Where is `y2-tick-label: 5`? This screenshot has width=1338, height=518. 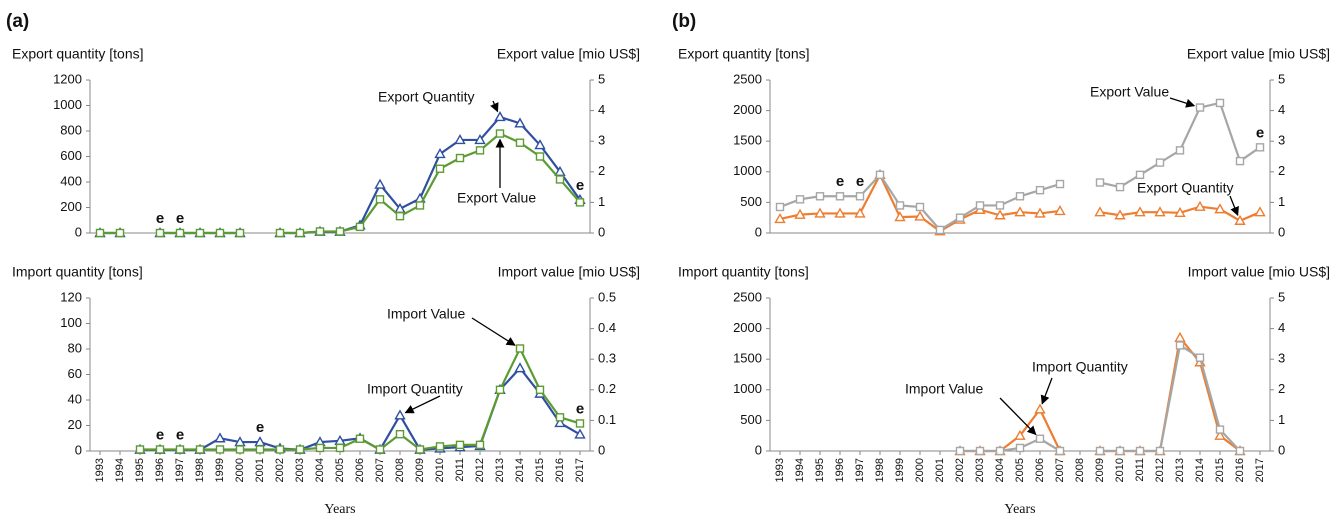
y2-tick-label: 5 is located at coordinates (601, 78).